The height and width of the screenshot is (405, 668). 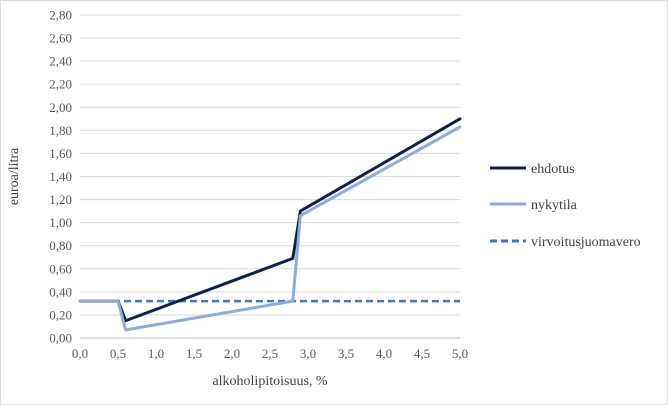 I want to click on legend: ehdotus nykytila virvoitusjuomavero, so click(x=565, y=206).